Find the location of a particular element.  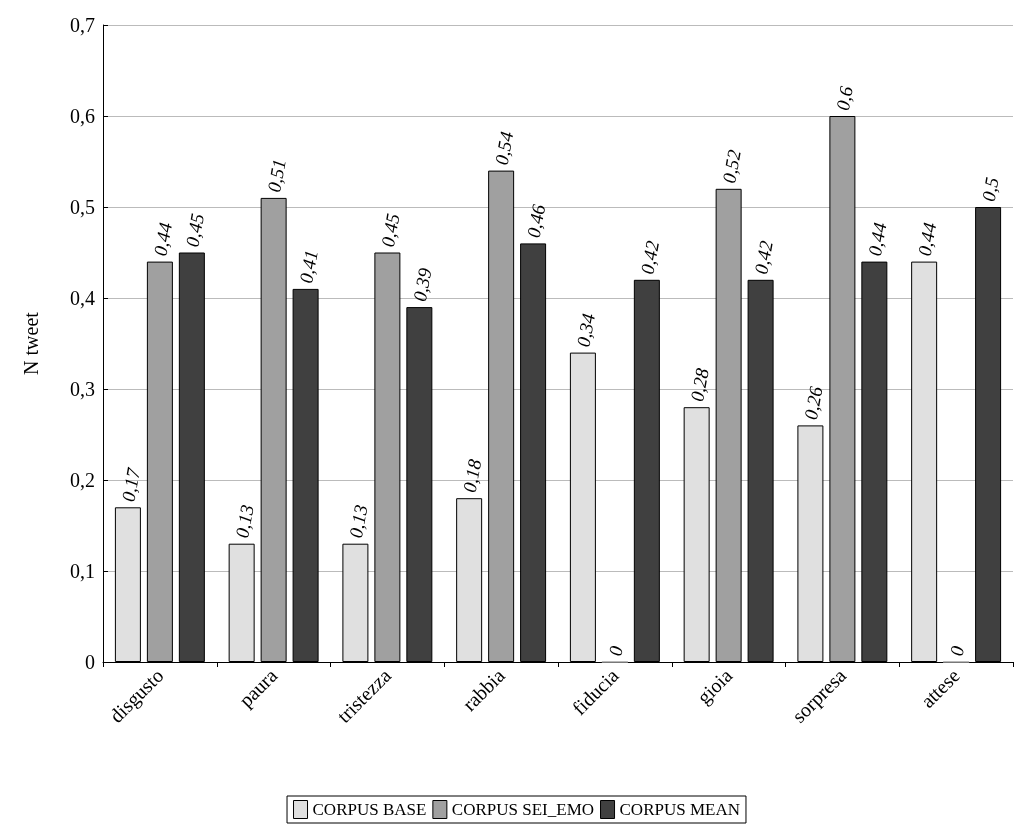

data-label: 0,46 is located at coordinates (536, 221).